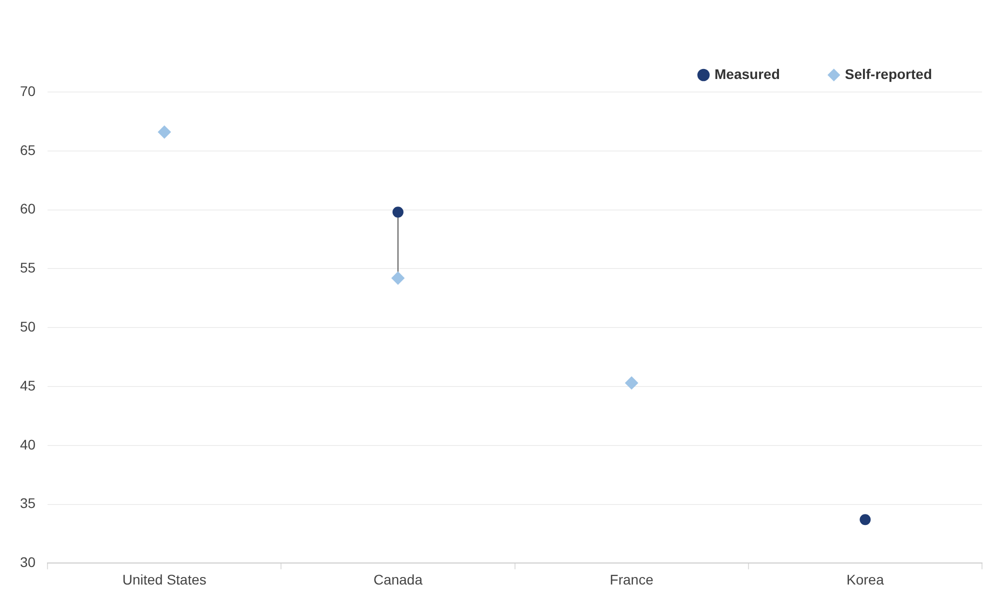 This screenshot has width=1000, height=600. I want to click on y-tick-label: 60, so click(28, 208).